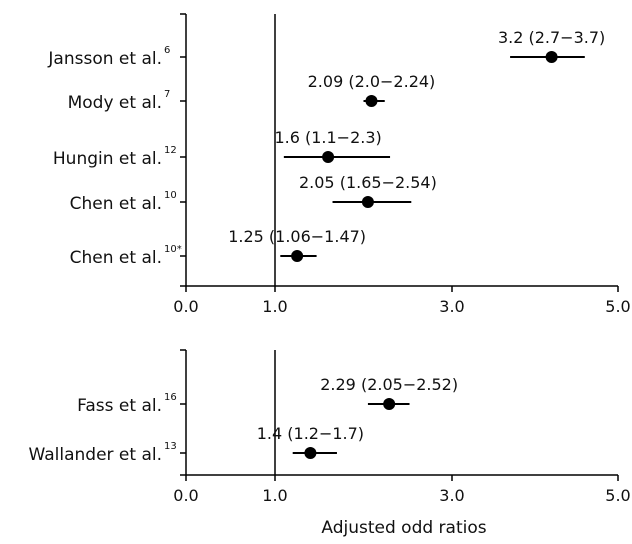 This screenshot has width=632, height=544. Describe the element at coordinates (327, 137) in the screenshot. I see `estimate-label: 1.6 (1.1−2.3)` at that location.